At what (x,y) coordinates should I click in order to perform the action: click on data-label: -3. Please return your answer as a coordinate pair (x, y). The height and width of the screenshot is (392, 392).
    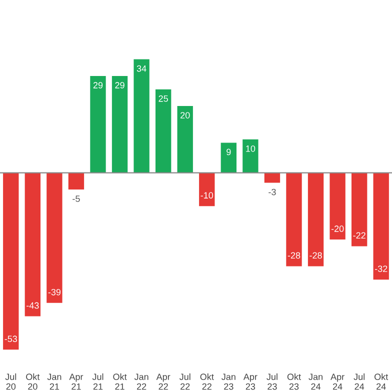
    Looking at the image, I should click on (272, 192).